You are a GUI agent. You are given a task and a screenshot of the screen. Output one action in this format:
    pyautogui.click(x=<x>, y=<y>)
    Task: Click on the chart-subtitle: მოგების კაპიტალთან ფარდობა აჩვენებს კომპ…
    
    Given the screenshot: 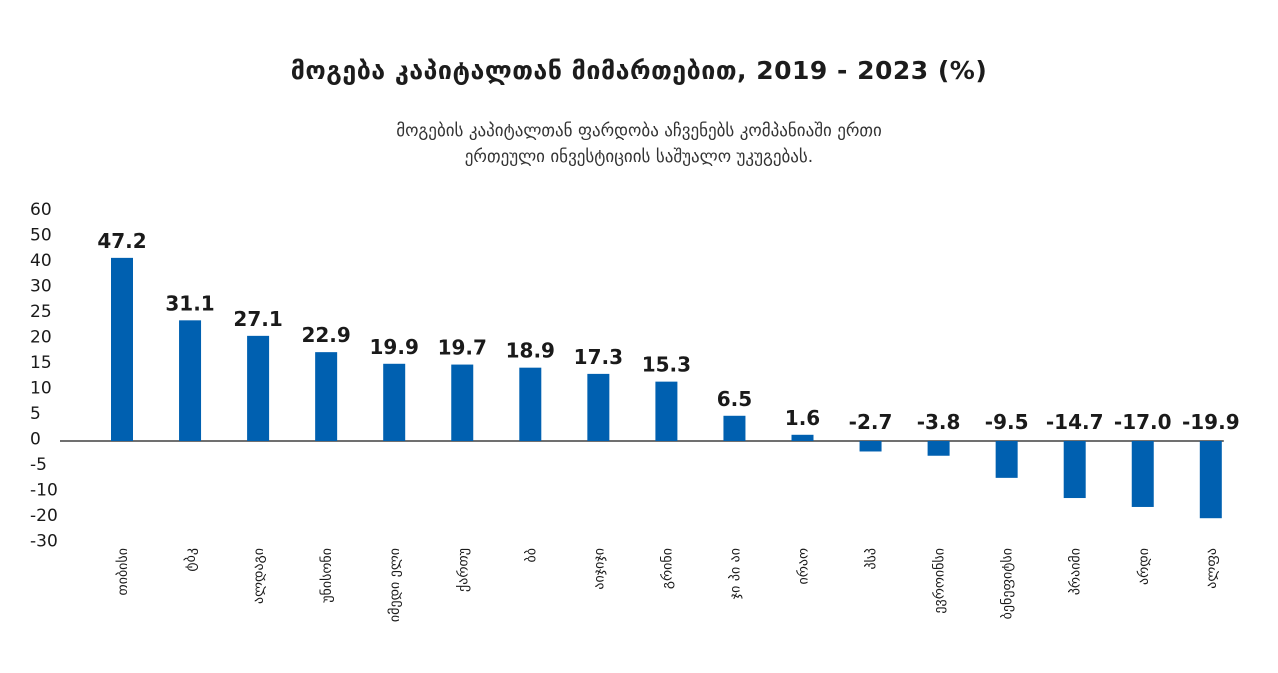 What is the action you would take?
    pyautogui.click(x=639, y=144)
    